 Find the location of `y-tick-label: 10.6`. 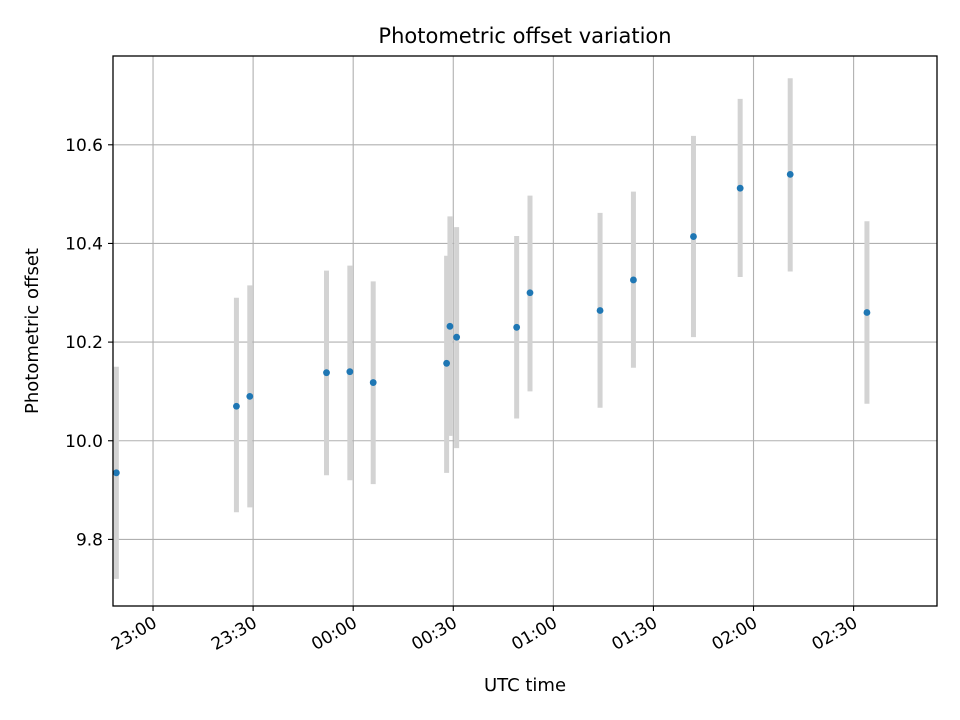

y-tick-label: 10.6 is located at coordinates (84, 146).